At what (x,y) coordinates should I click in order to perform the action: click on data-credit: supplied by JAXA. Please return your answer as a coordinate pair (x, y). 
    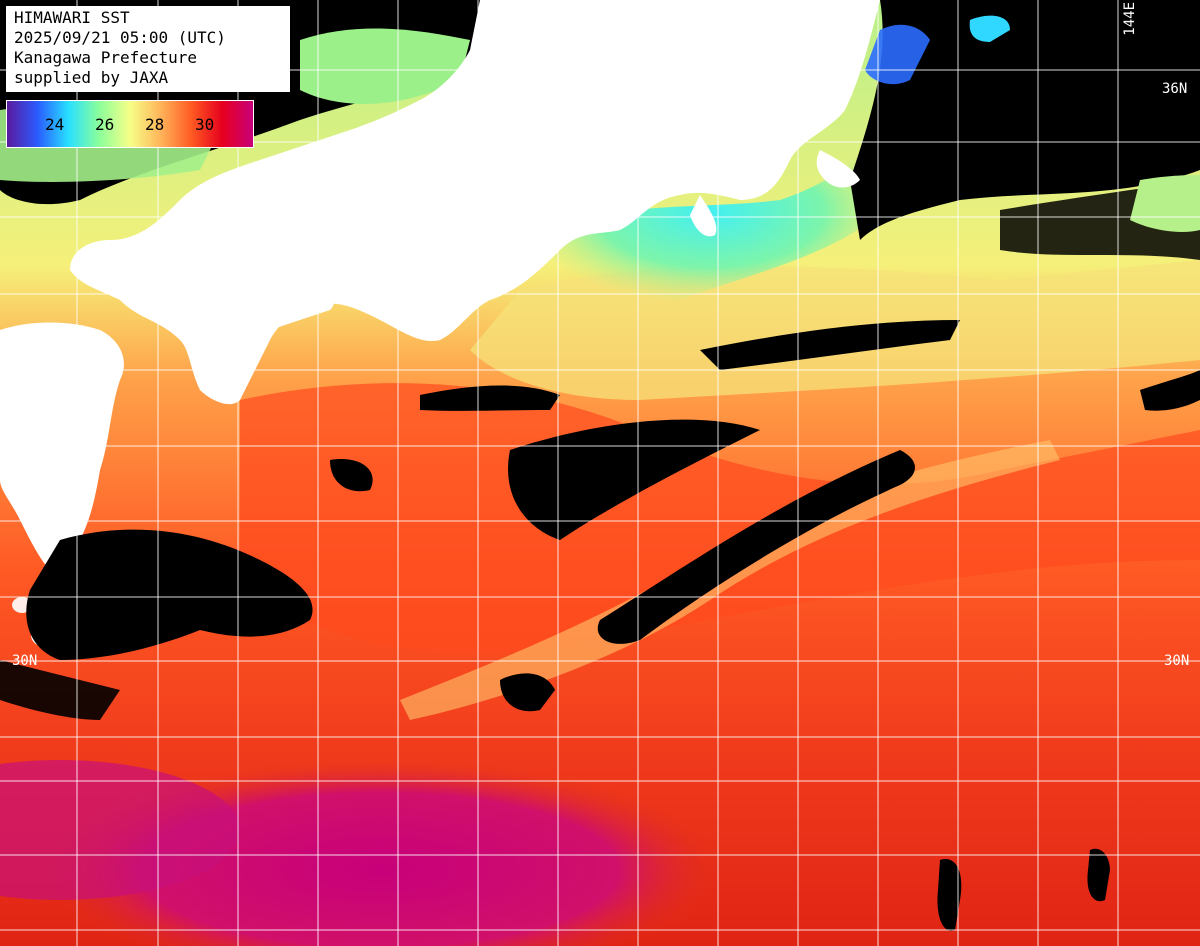
    Looking at the image, I should click on (91, 77).